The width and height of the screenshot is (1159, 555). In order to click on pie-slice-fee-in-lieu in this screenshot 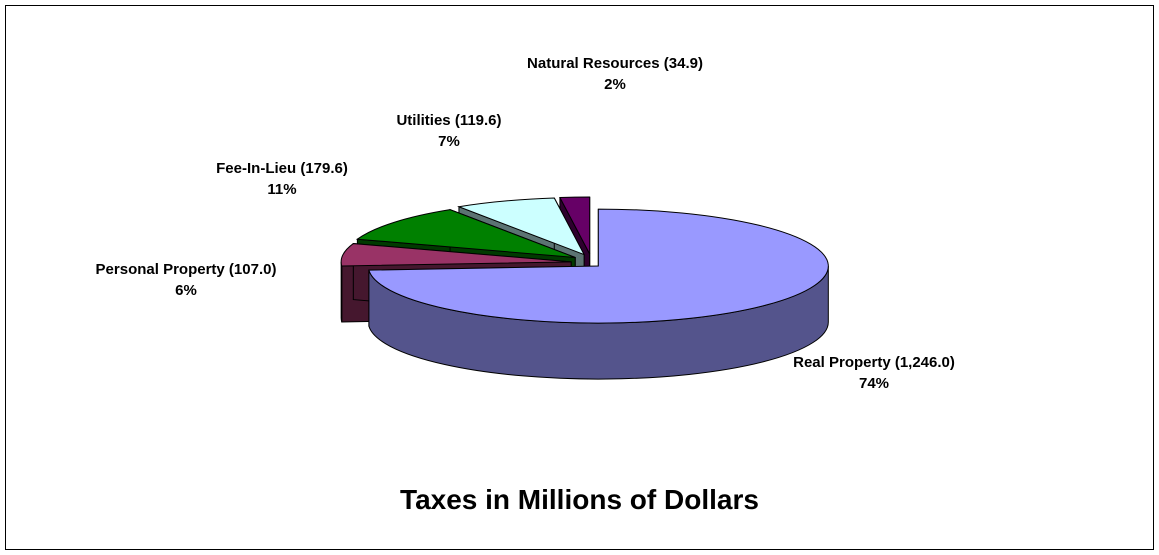, I will do `click(465, 233)`.